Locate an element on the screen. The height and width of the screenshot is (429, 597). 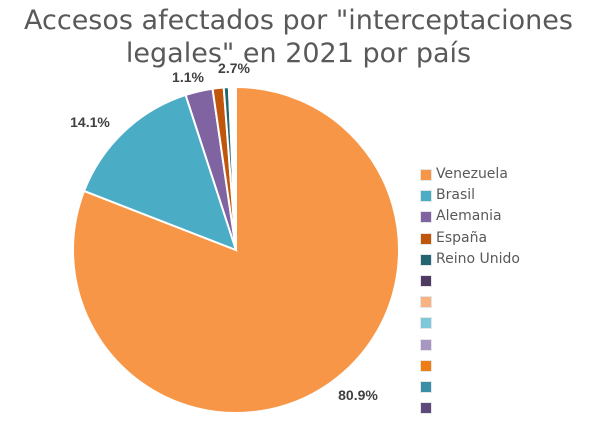
data-label-brasil: 14.1% is located at coordinates (90, 122).